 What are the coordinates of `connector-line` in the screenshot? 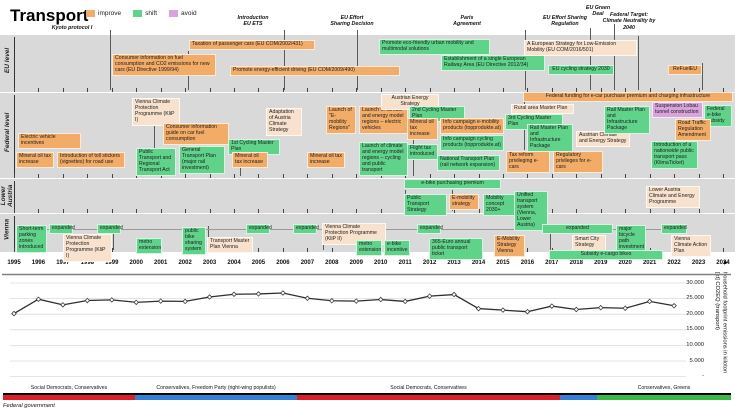 It's located at (550, 242).